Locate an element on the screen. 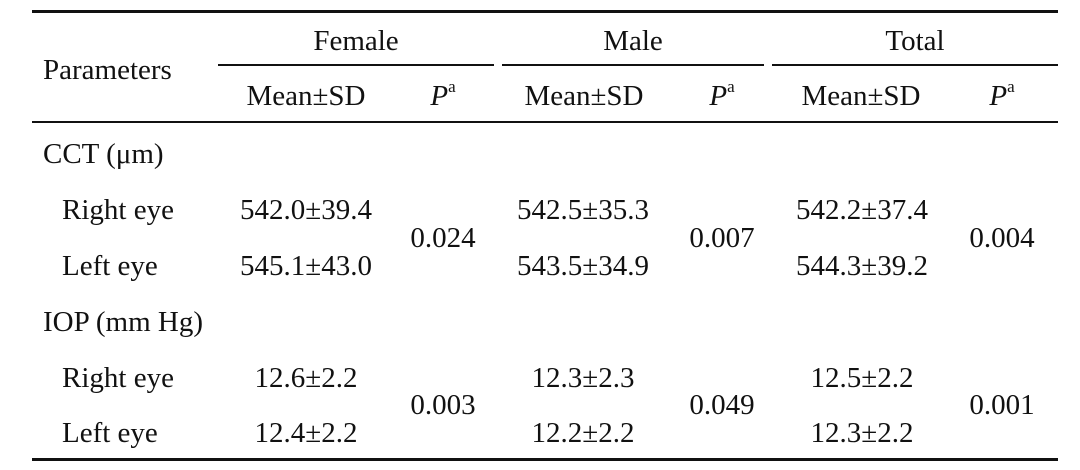  male-underline is located at coordinates (633, 65).